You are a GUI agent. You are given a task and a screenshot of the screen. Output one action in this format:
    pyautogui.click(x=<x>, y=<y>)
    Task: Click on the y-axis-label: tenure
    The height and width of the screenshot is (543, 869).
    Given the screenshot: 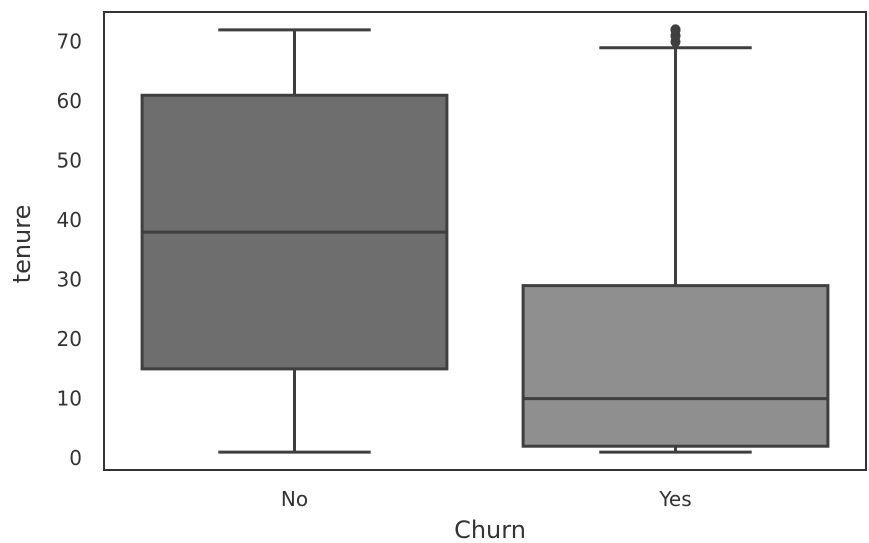 What is the action you would take?
    pyautogui.click(x=22, y=244)
    